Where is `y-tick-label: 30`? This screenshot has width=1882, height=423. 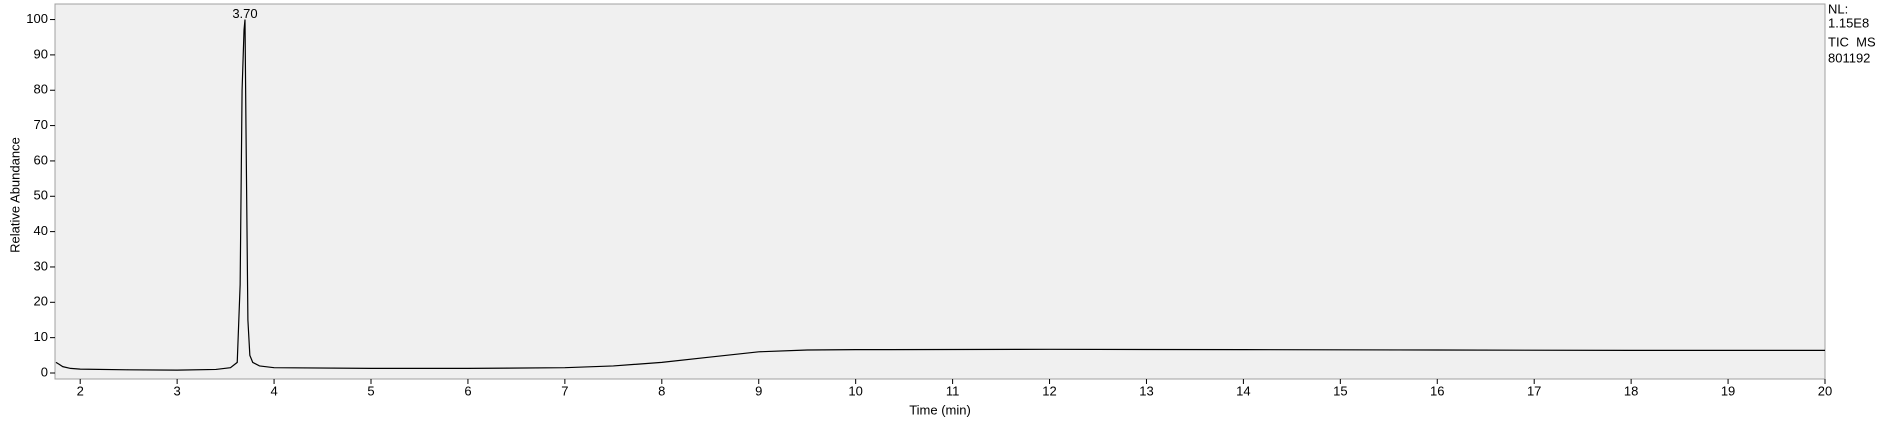 y-tick-label: 30 is located at coordinates (41, 265).